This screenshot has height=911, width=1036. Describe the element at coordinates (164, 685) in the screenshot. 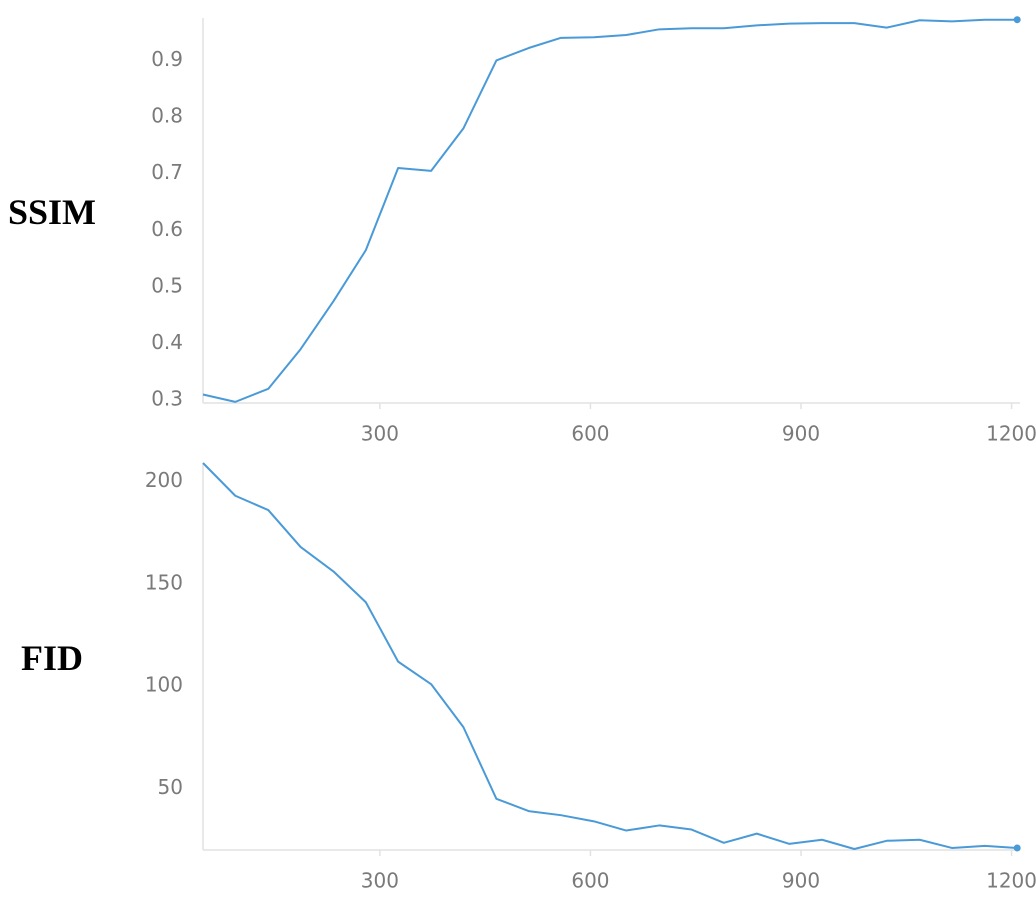

I see `y-tick-label: 100` at that location.